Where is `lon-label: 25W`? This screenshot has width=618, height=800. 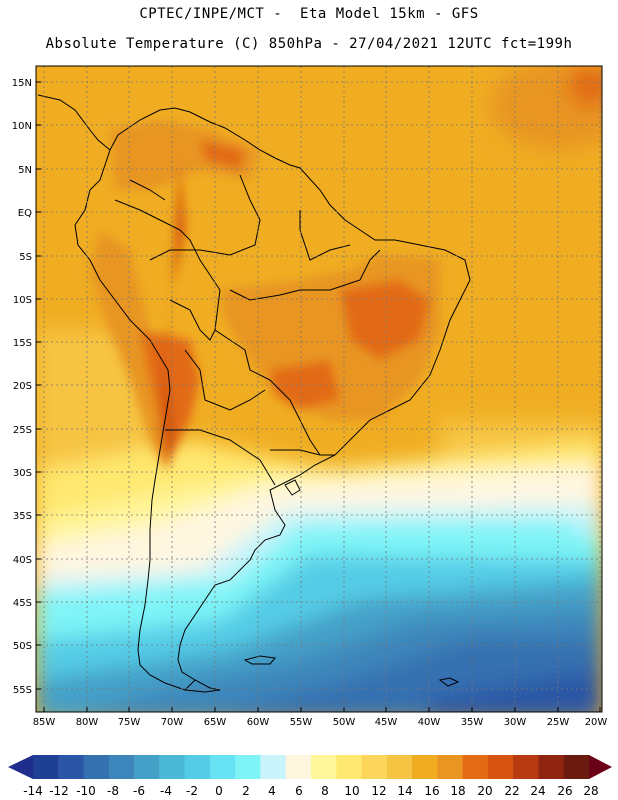 lon-label: 25W is located at coordinates (558, 722).